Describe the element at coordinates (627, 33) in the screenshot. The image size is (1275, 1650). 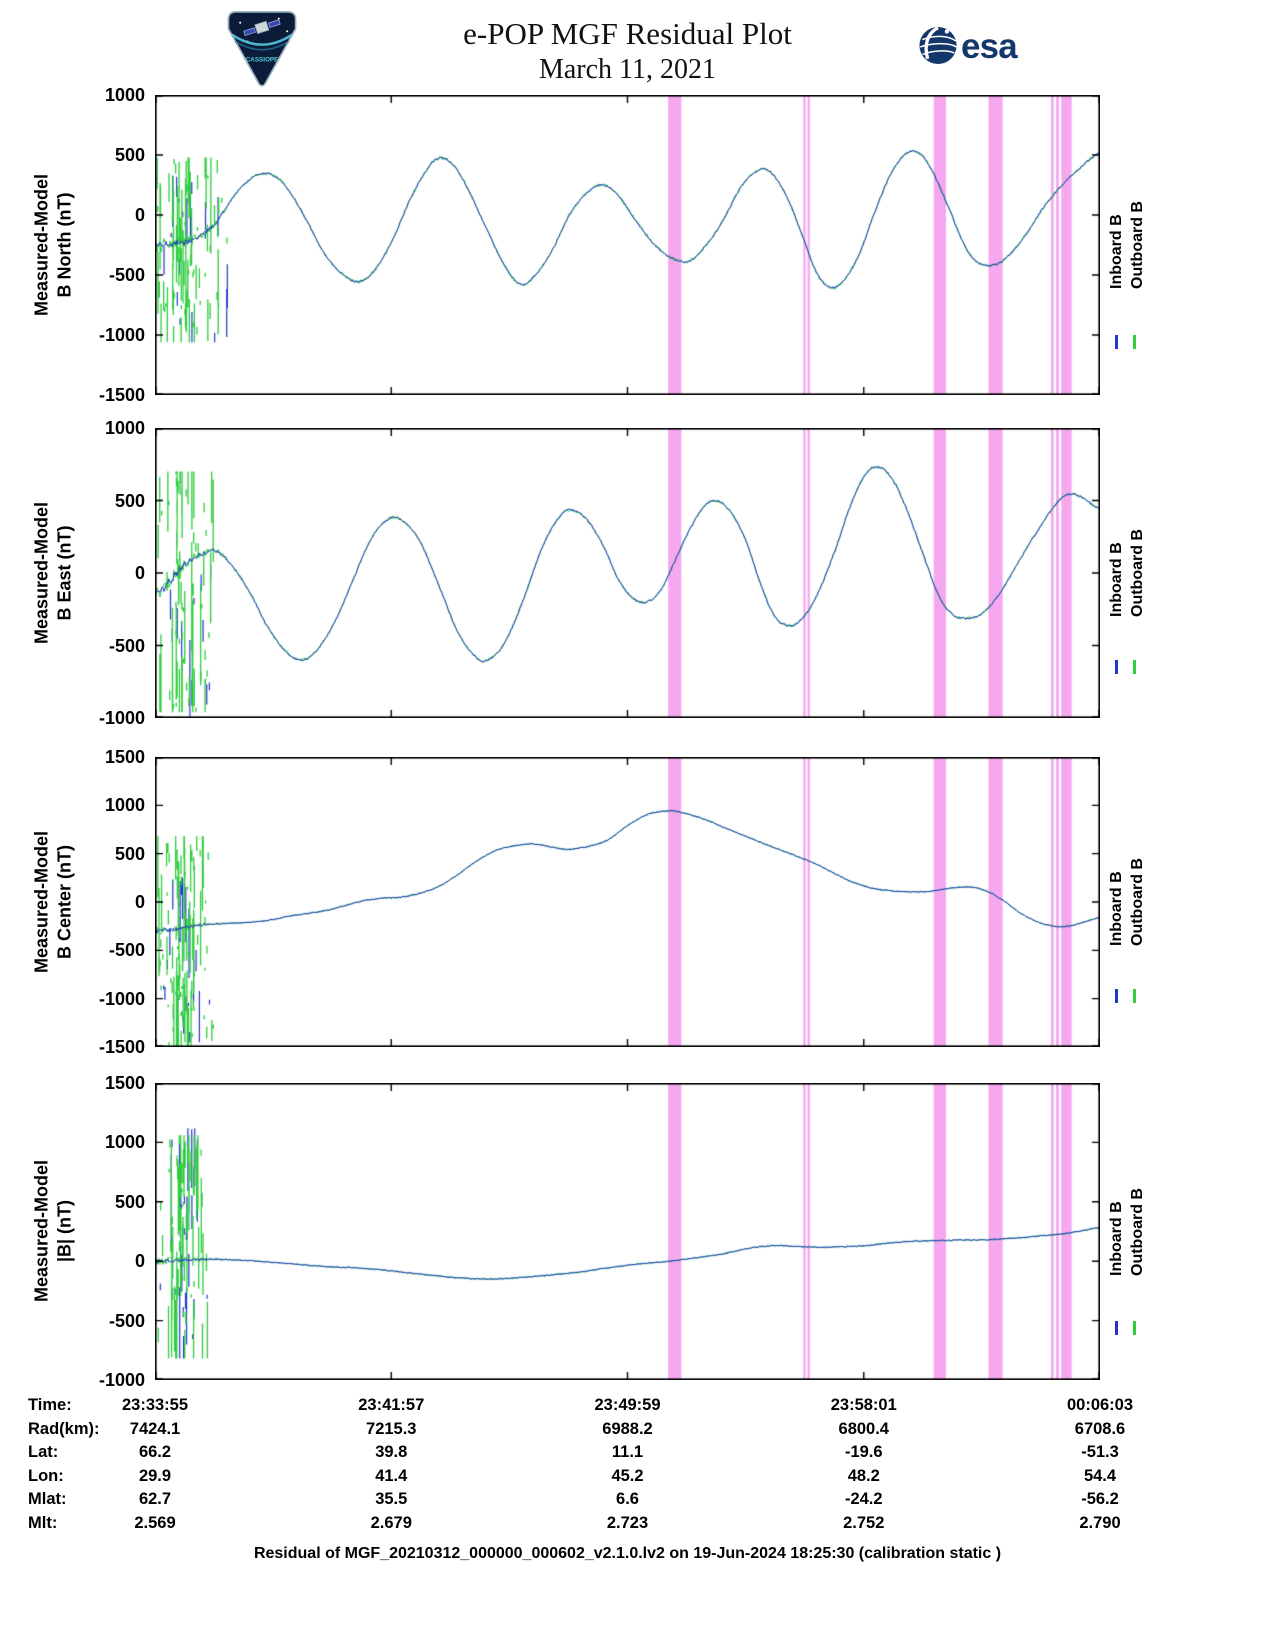
I see `chart-title: e-POP MGF Residual Plot` at that location.